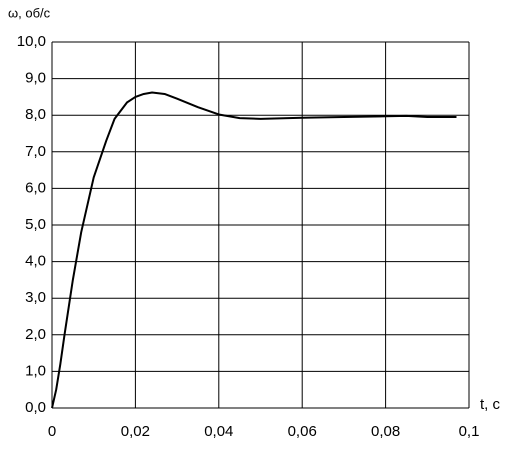 The width and height of the screenshot is (509, 449). Describe the element at coordinates (35, 151) in the screenshot. I see `y-tick-label: 7,0` at that location.